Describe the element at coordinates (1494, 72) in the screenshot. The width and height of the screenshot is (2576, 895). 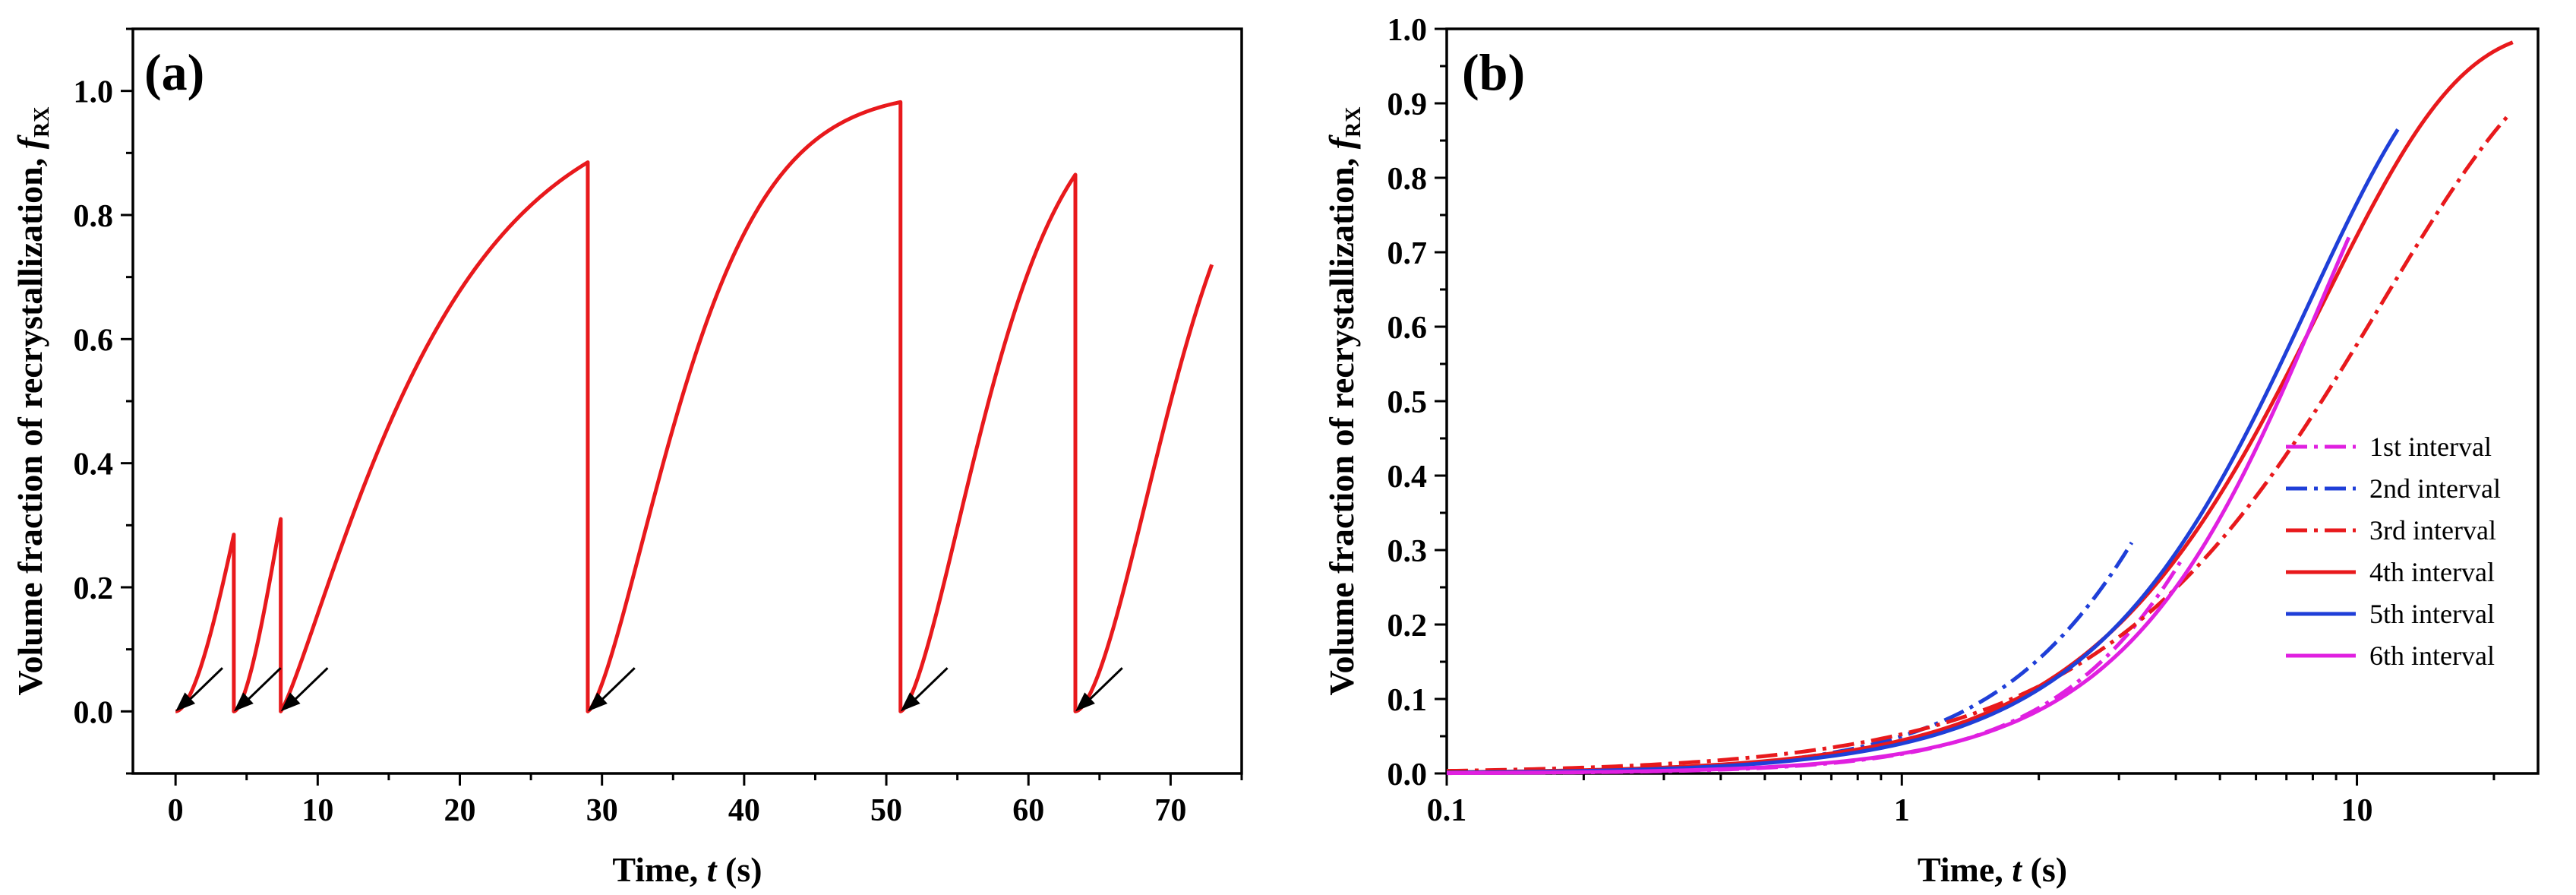
I see `panel-label-b: (b)` at that location.